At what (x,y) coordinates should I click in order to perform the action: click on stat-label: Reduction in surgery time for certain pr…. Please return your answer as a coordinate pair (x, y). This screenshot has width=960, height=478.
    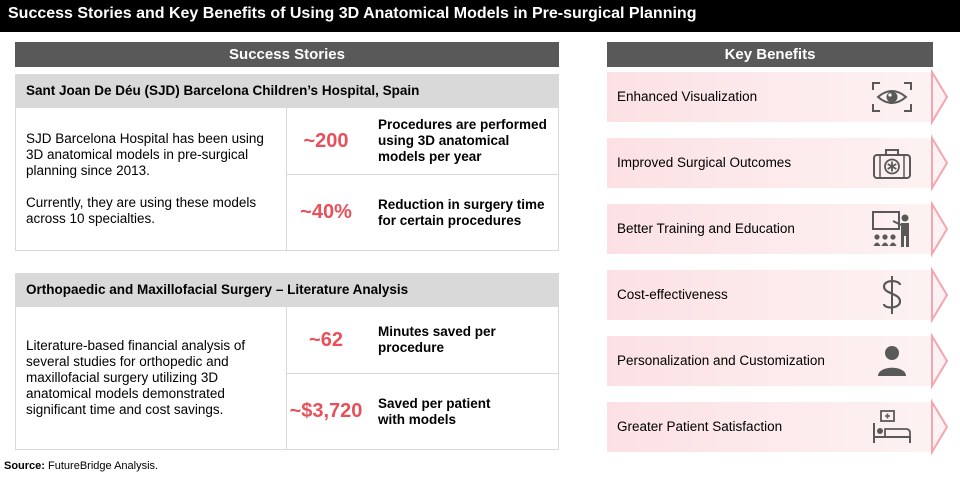
    Looking at the image, I should click on (461, 212).